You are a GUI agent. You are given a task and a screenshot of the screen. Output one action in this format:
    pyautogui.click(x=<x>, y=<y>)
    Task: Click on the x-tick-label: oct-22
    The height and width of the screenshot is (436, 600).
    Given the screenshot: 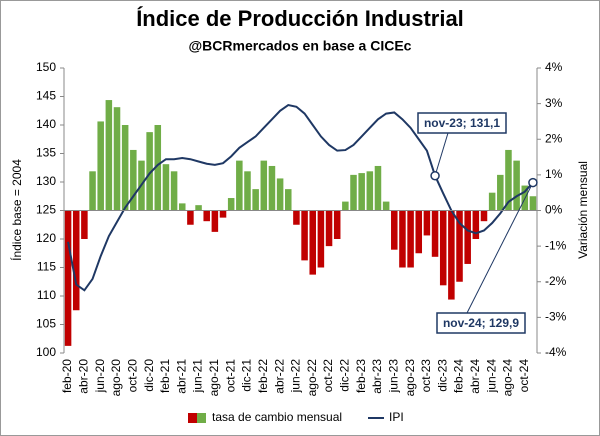 What is the action you would take?
    pyautogui.click(x=328, y=376)
    